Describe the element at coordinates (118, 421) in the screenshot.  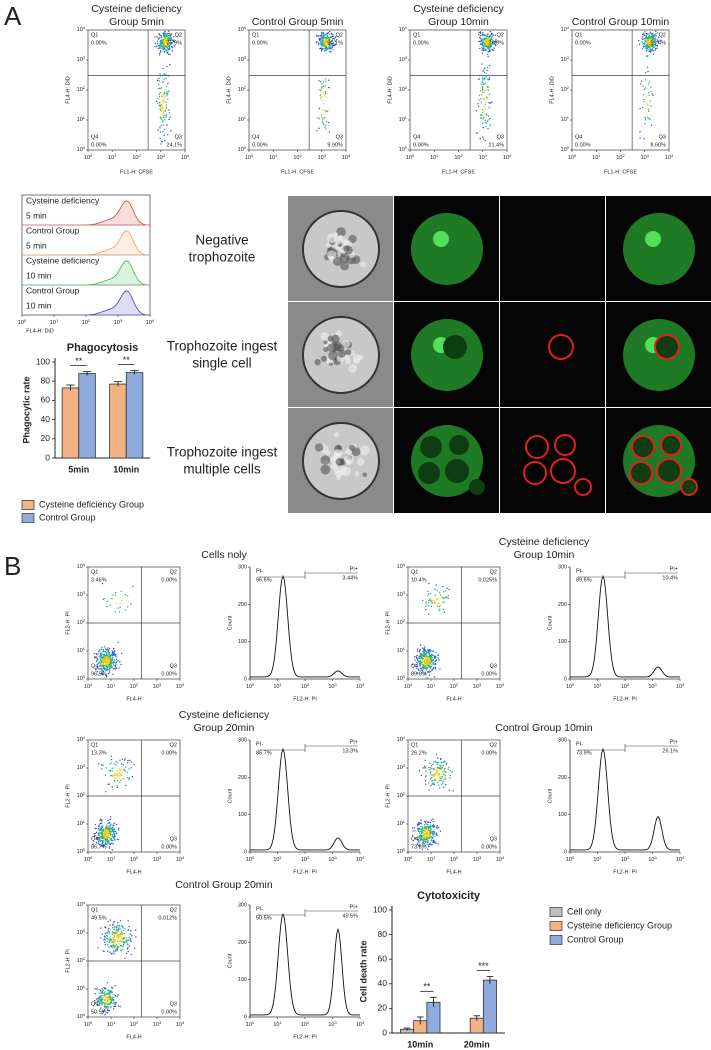
I see `bar` at that location.